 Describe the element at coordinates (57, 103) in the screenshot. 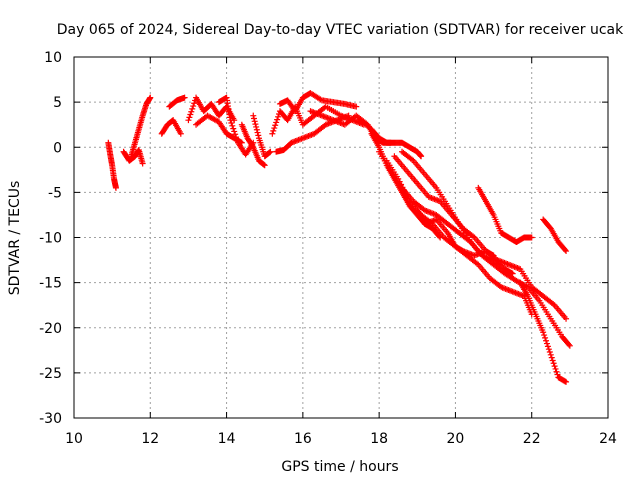

I see `y-tick-label: 5` at that location.